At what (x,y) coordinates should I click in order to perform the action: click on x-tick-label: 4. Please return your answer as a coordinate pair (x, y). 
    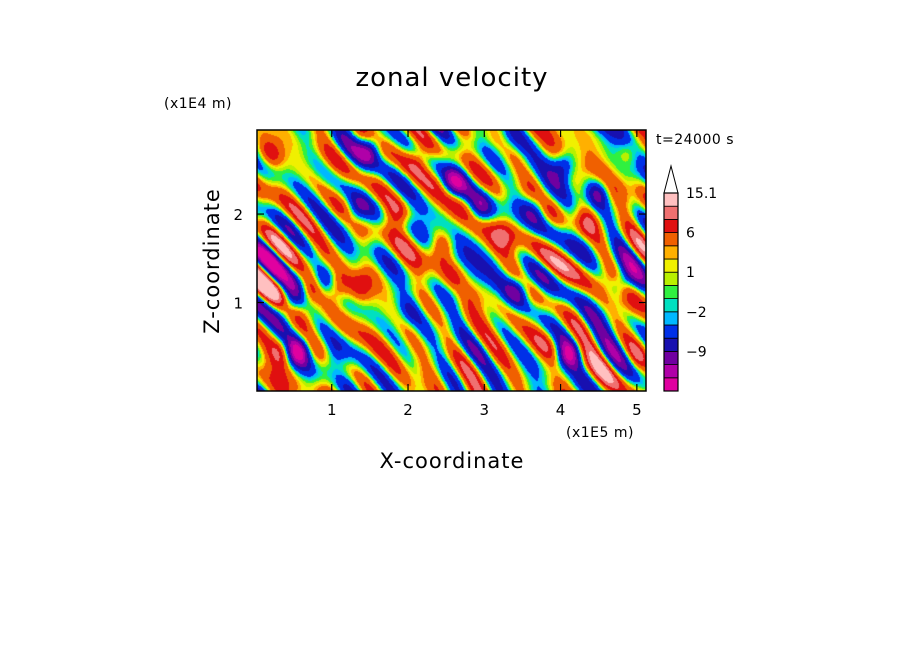
    Looking at the image, I should click on (561, 410).